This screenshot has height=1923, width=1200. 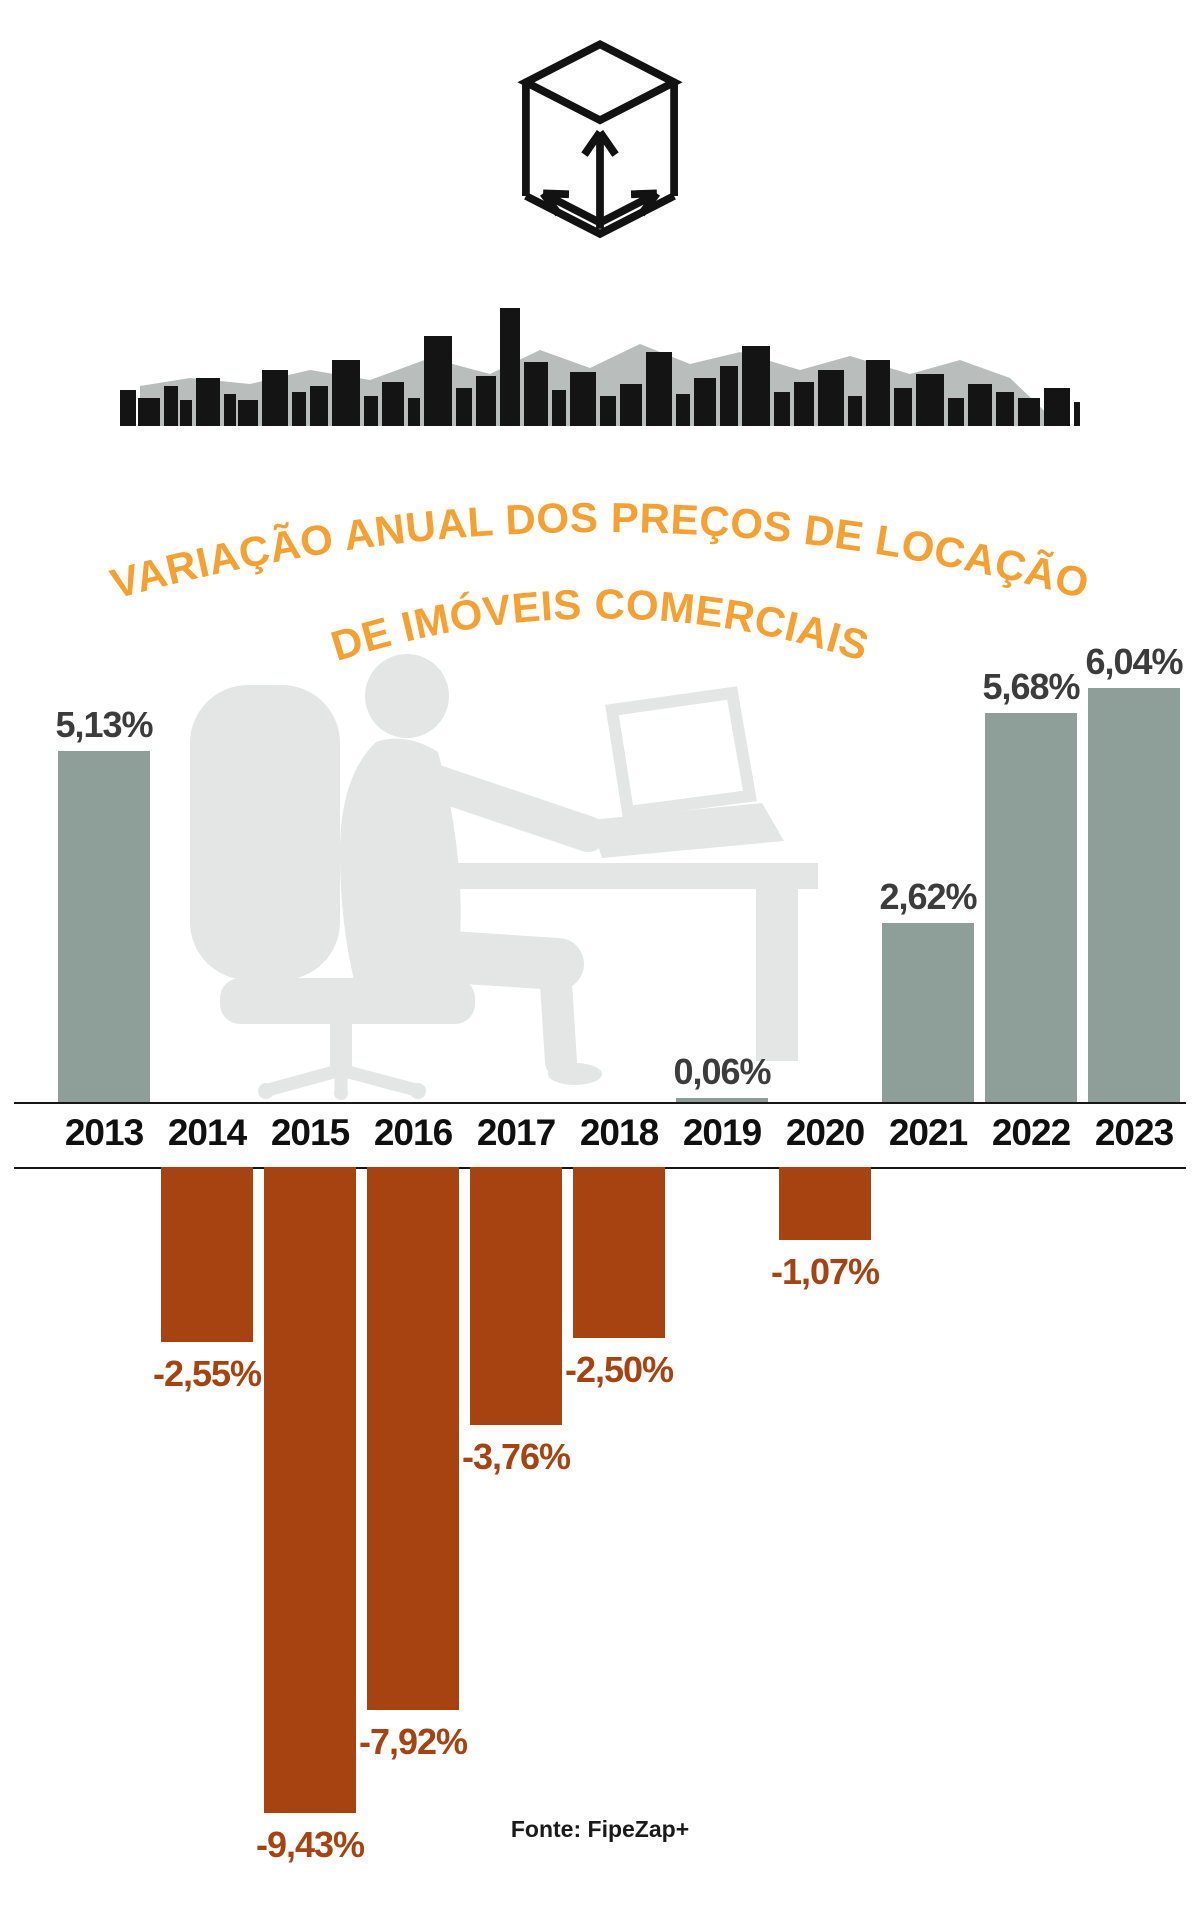 I want to click on office-worker-silhouette, so click(x=504, y=877).